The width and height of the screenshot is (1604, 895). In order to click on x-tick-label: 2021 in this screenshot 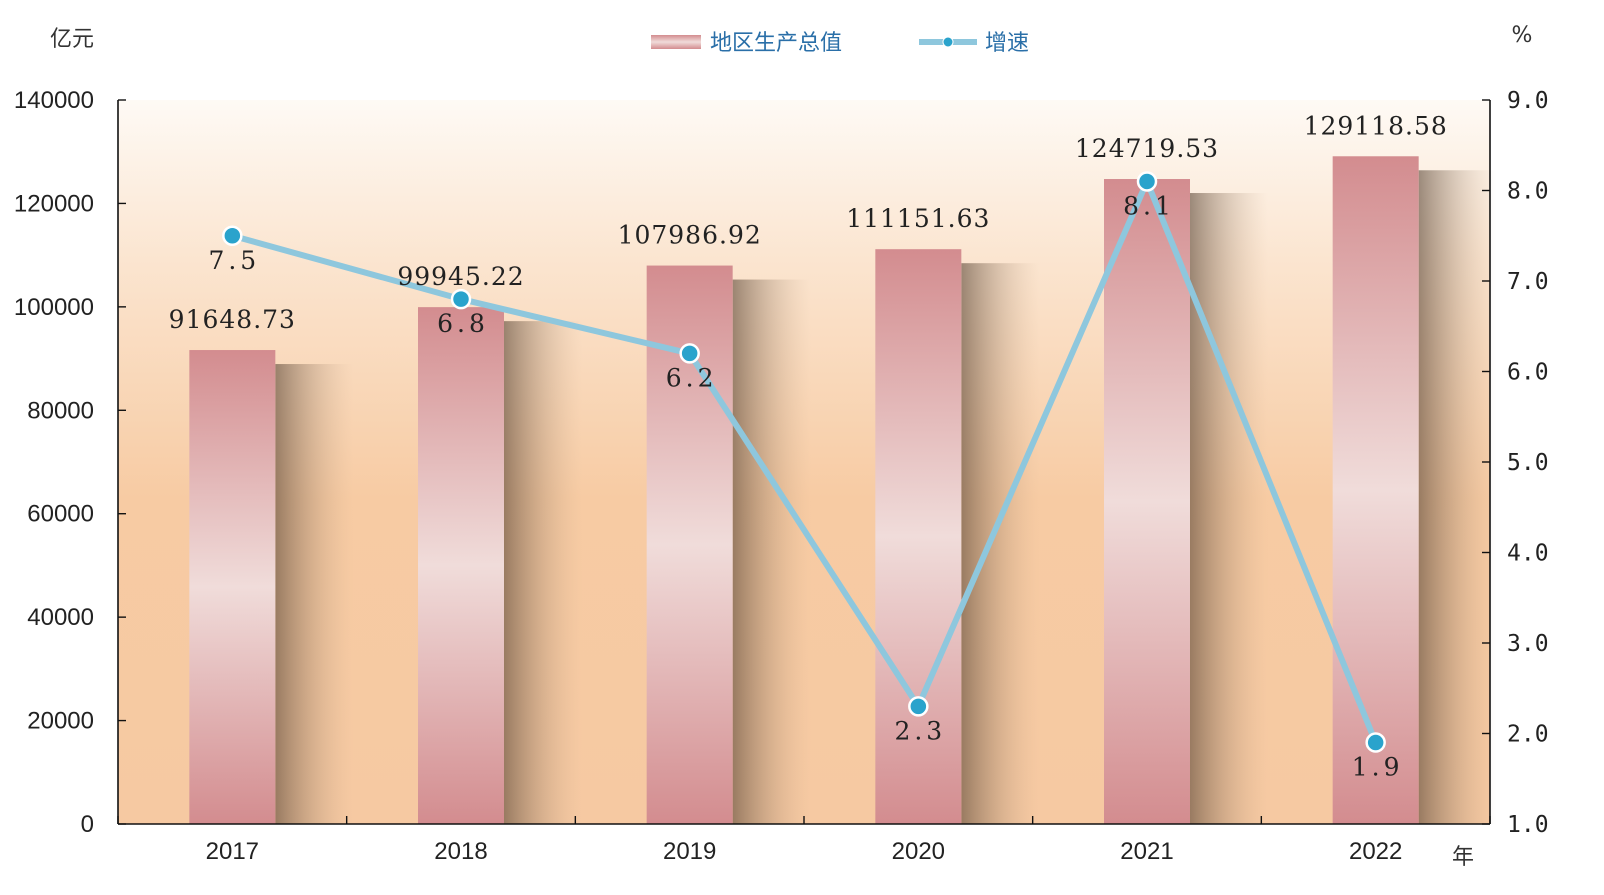, I will do `click(1146, 851)`.